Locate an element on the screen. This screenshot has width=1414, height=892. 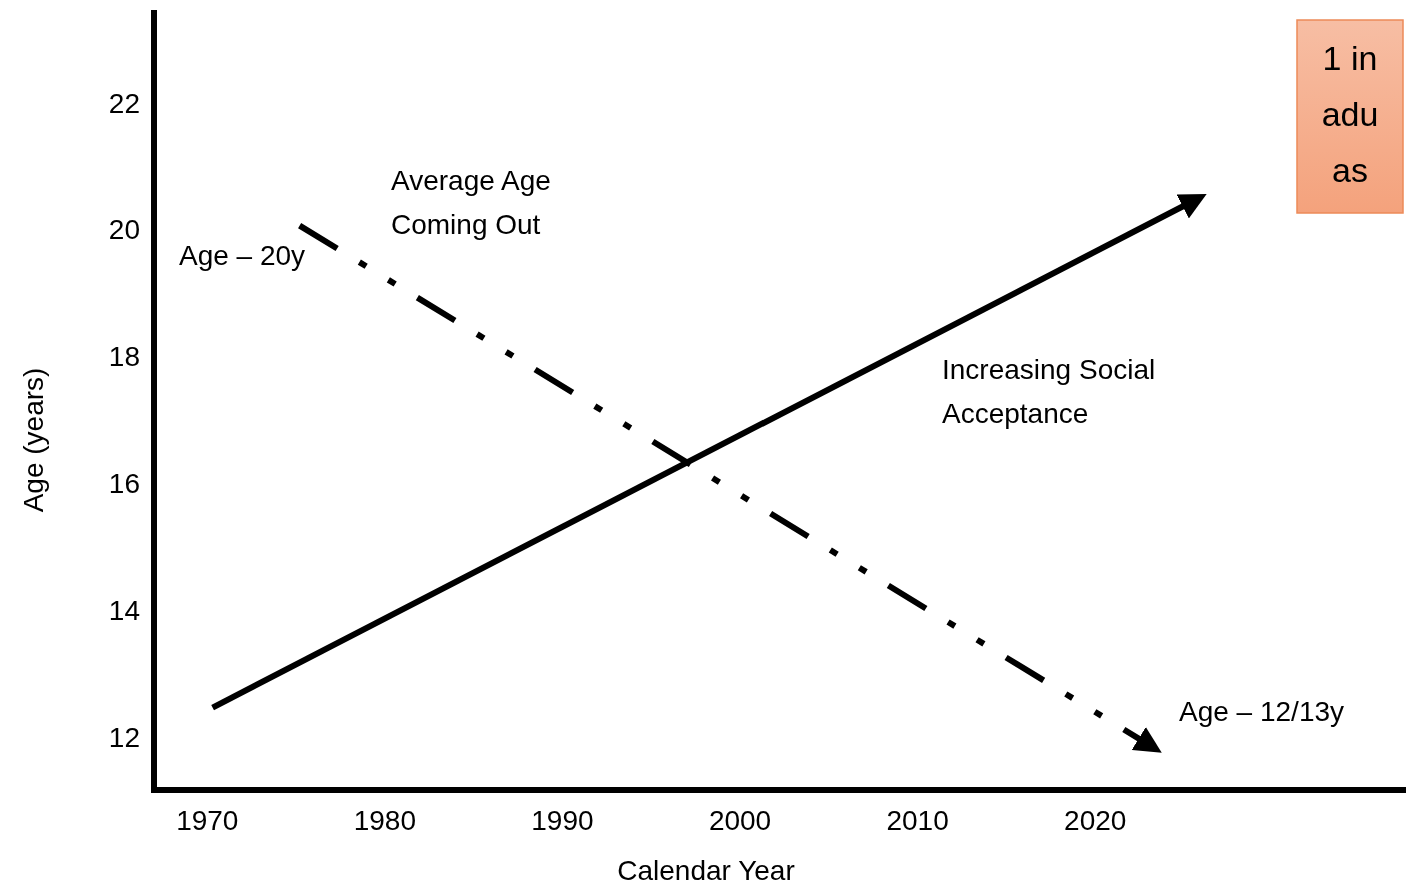
y-tick-label: 12 is located at coordinates (124, 737).